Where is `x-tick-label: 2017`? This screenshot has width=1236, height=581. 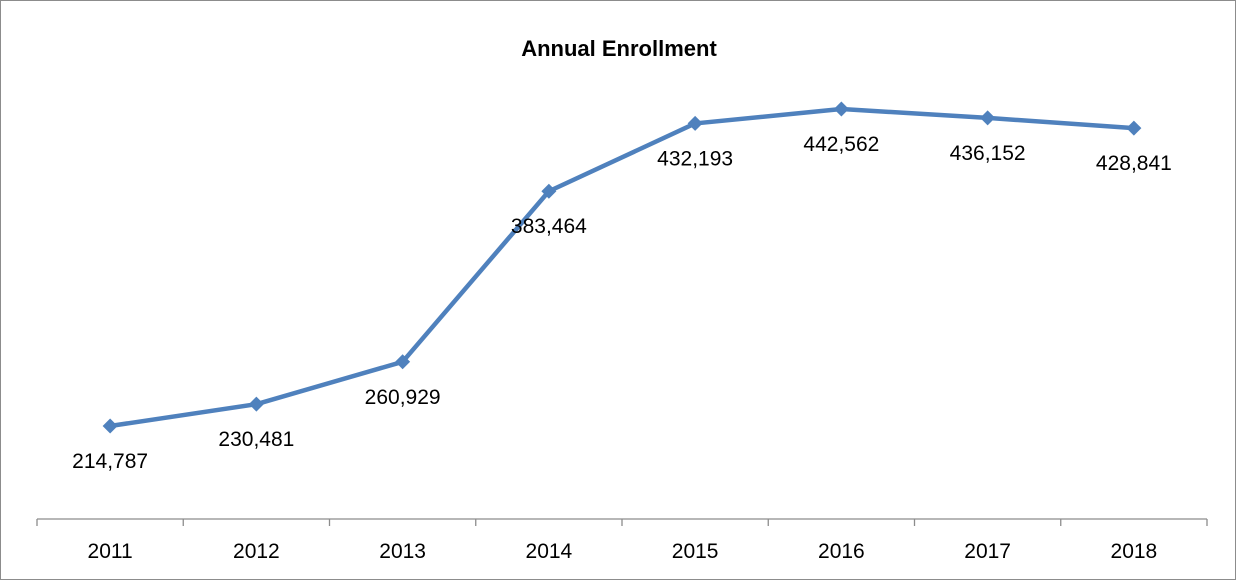
x-tick-label: 2017 is located at coordinates (987, 551).